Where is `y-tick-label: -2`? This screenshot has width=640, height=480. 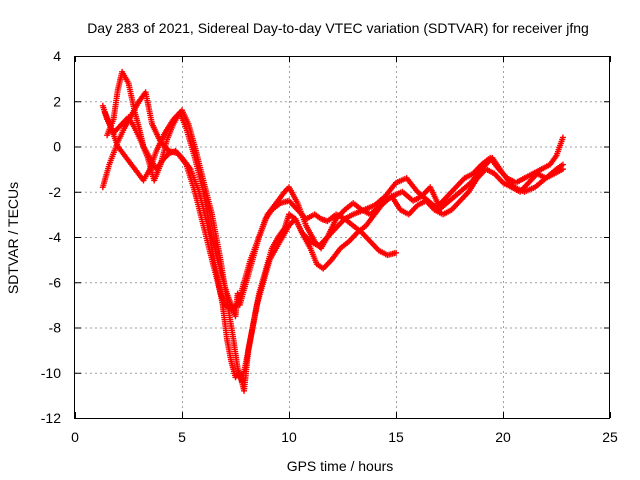
y-tick-label: -2 is located at coordinates (55, 192).